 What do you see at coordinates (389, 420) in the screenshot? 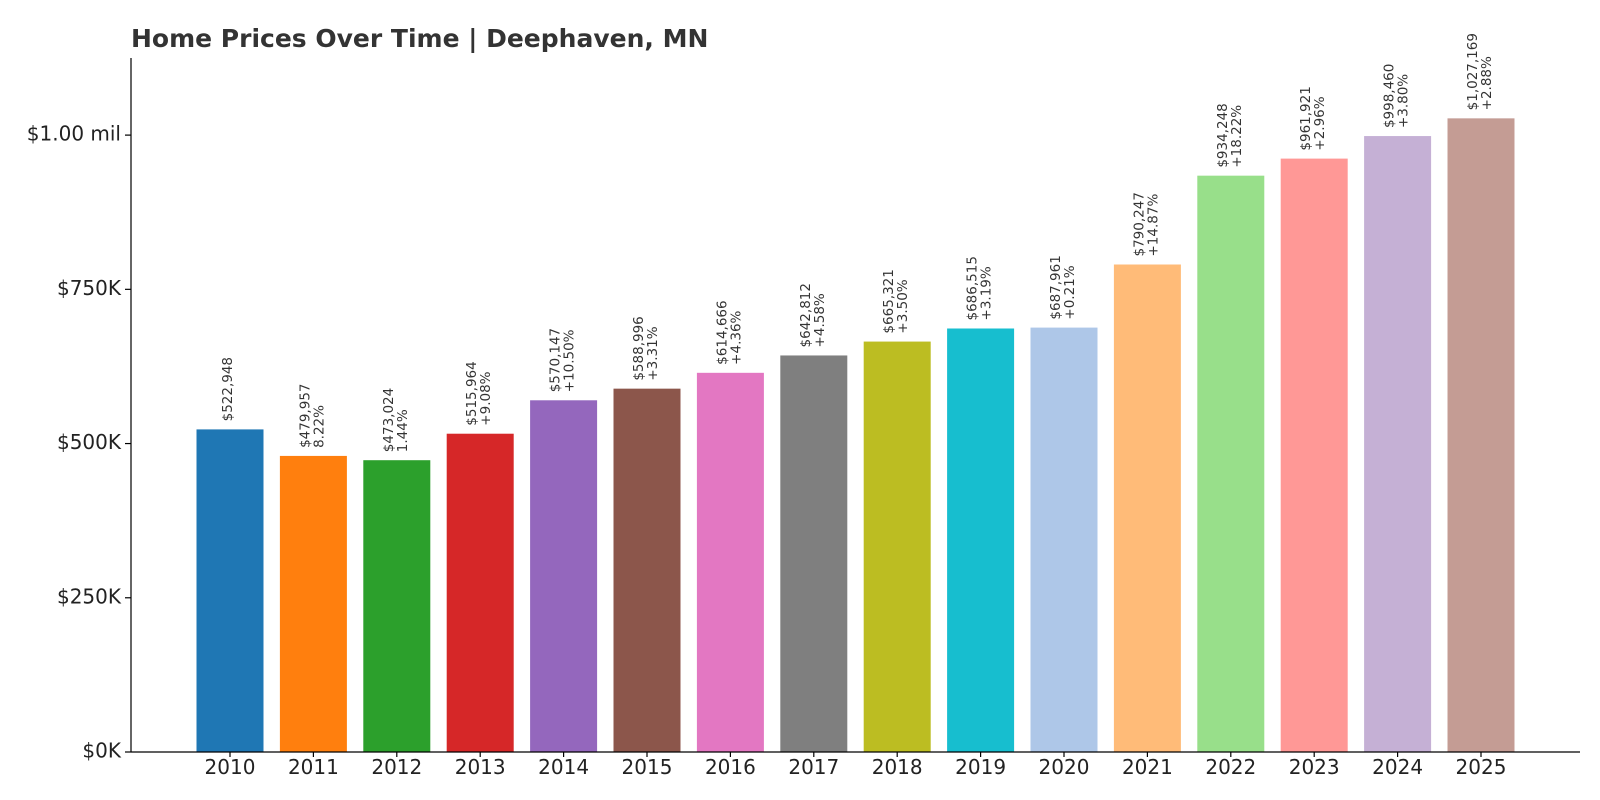
I see `bar-value-label-2012: $473,024` at bounding box center [389, 420].